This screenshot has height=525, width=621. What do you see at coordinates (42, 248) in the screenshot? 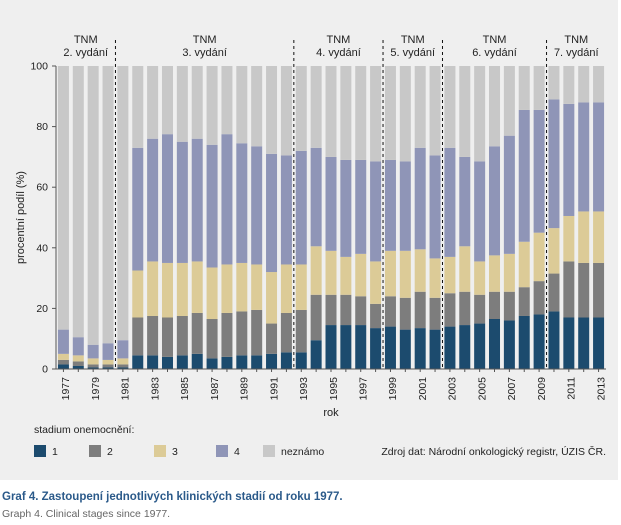
I see `y-tick-label: 40` at bounding box center [42, 248].